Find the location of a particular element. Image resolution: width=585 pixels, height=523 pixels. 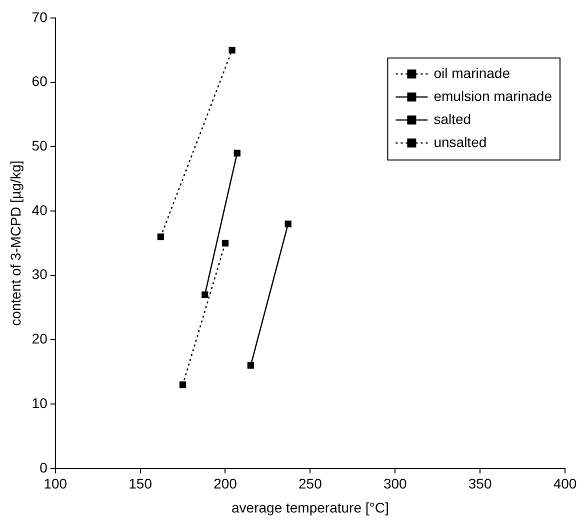

y-tick-label: 70 is located at coordinates (40, 16).